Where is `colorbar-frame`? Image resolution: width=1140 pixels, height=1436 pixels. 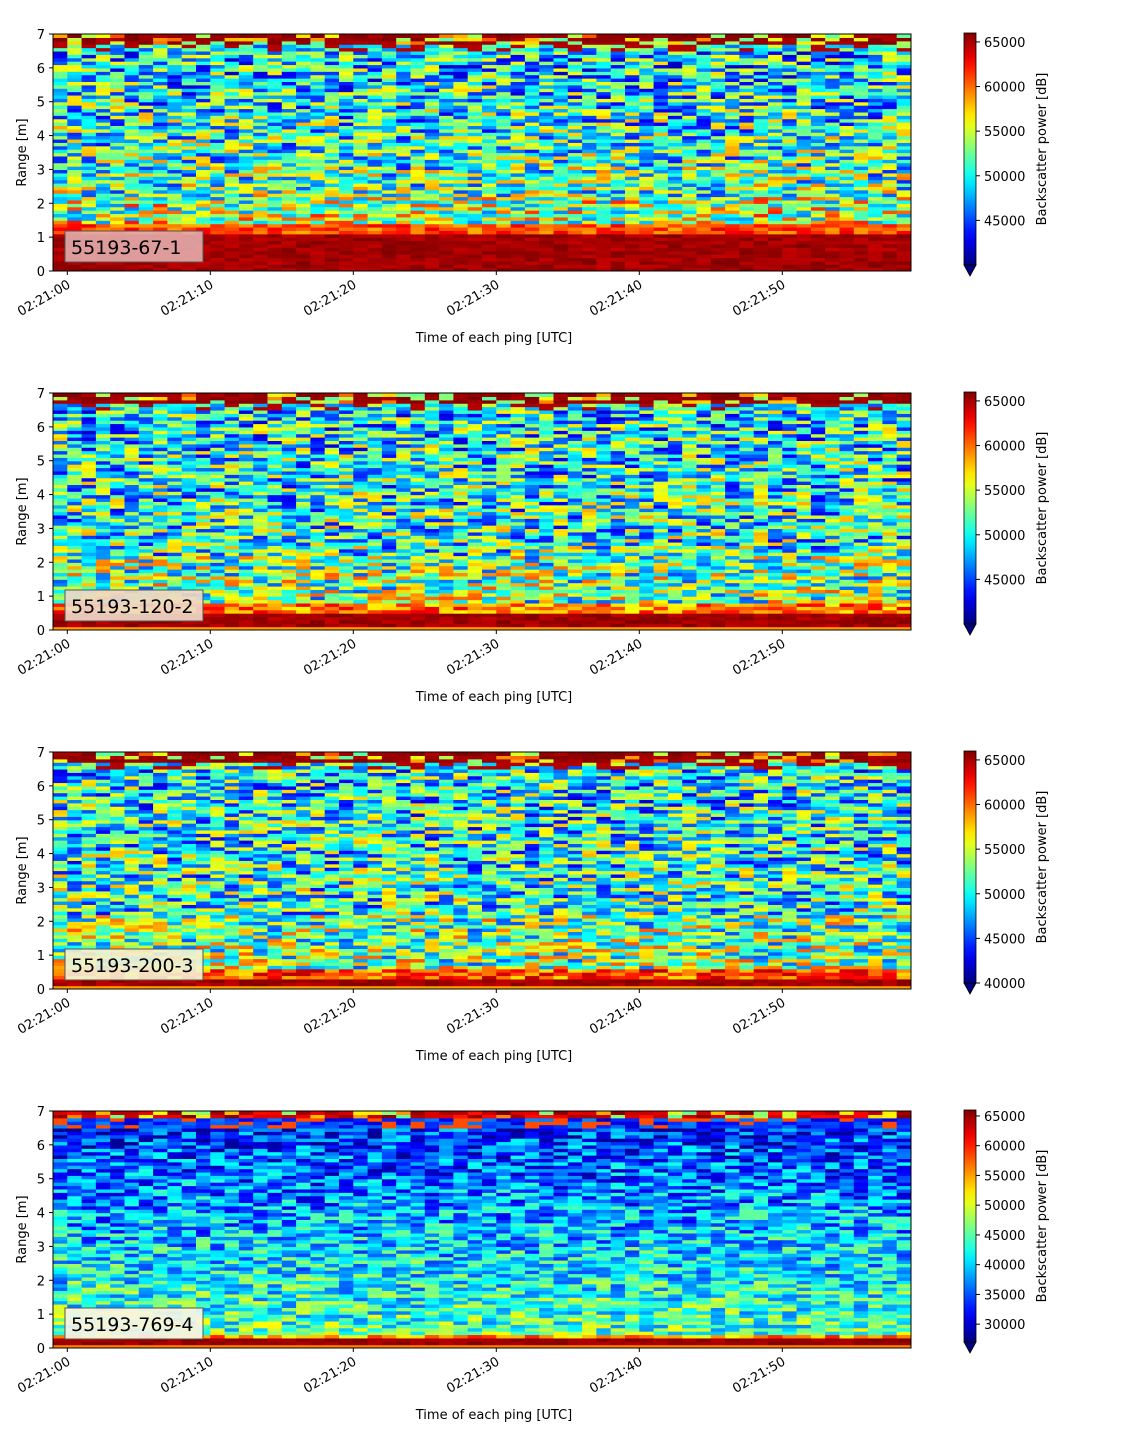 colorbar-frame is located at coordinates (970, 149).